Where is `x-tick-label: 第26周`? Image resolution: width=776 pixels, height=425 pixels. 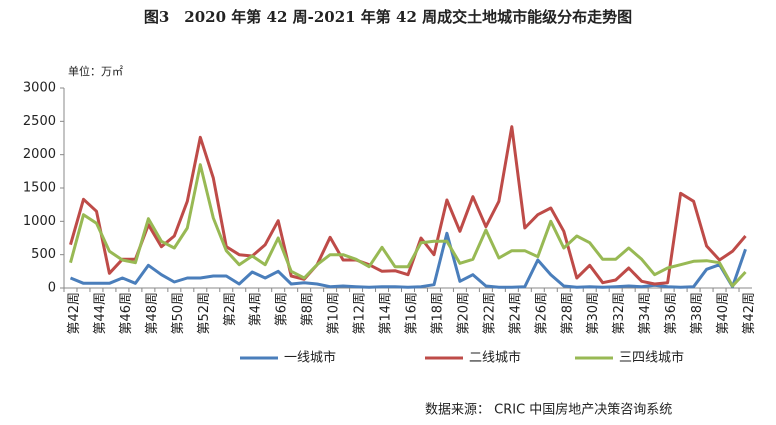
x-tick-label: 第26周 is located at coordinates (541, 313).